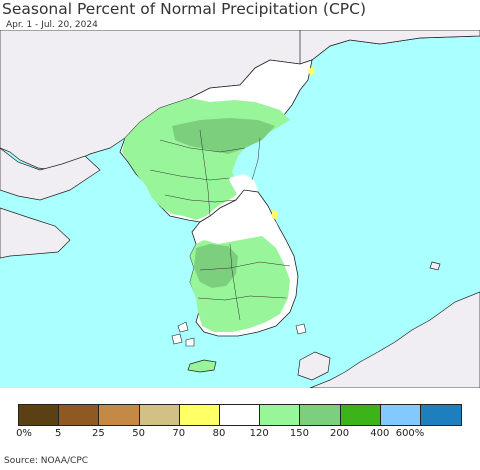 The image size is (480, 470). Describe the element at coordinates (179, 433) in the screenshot. I see `legend-tick-label: 70` at that location.